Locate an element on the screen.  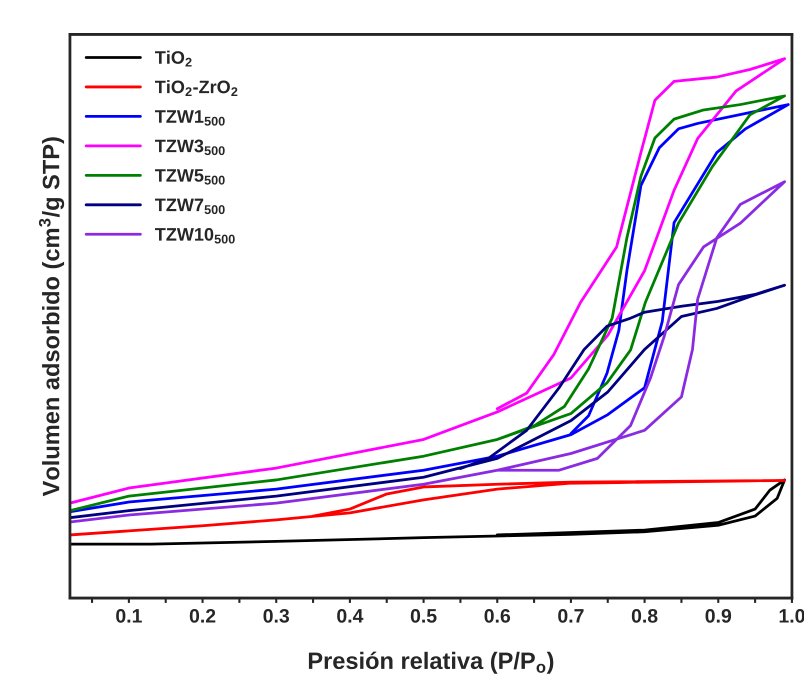
x-tick-label: 0.6 is located at coordinates (497, 615).